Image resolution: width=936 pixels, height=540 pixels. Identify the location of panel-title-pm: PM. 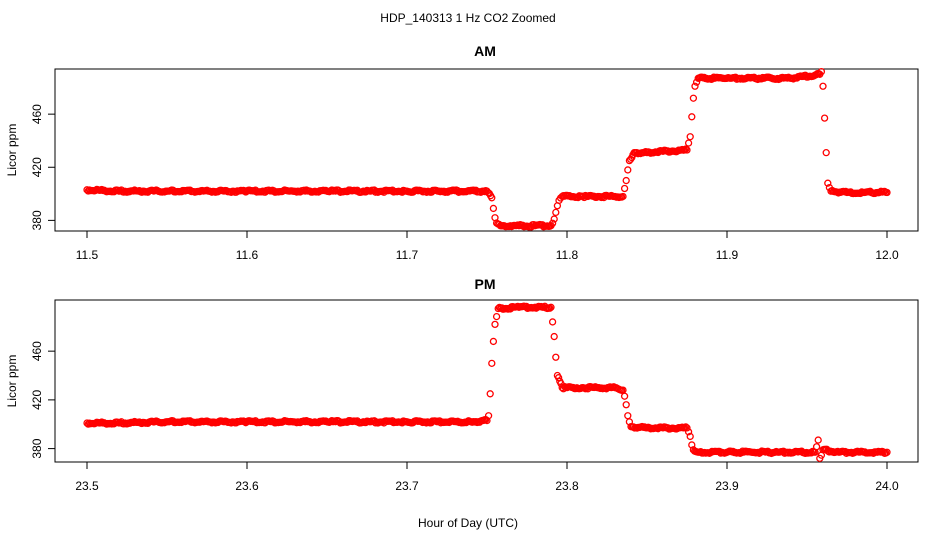
(485, 284).